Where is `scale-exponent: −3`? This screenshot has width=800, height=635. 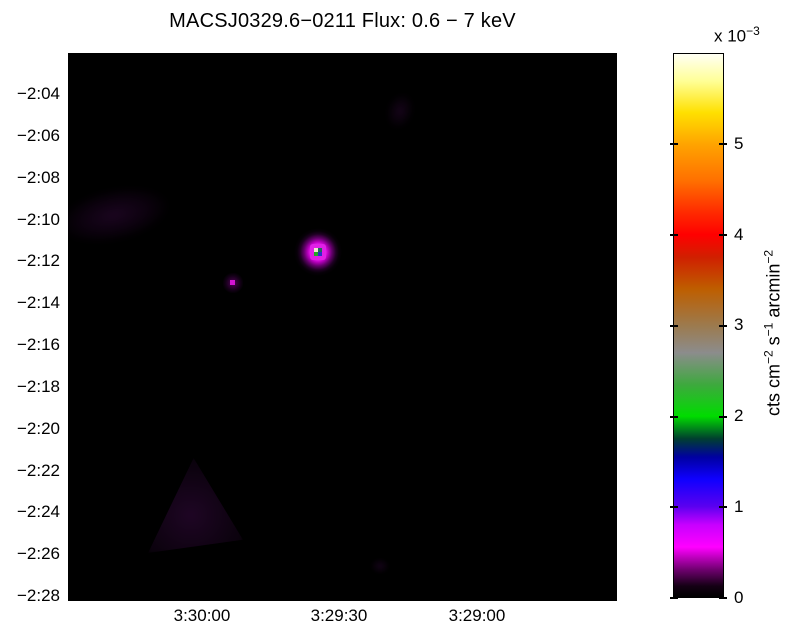
scale-exponent: −3 is located at coordinates (753, 31).